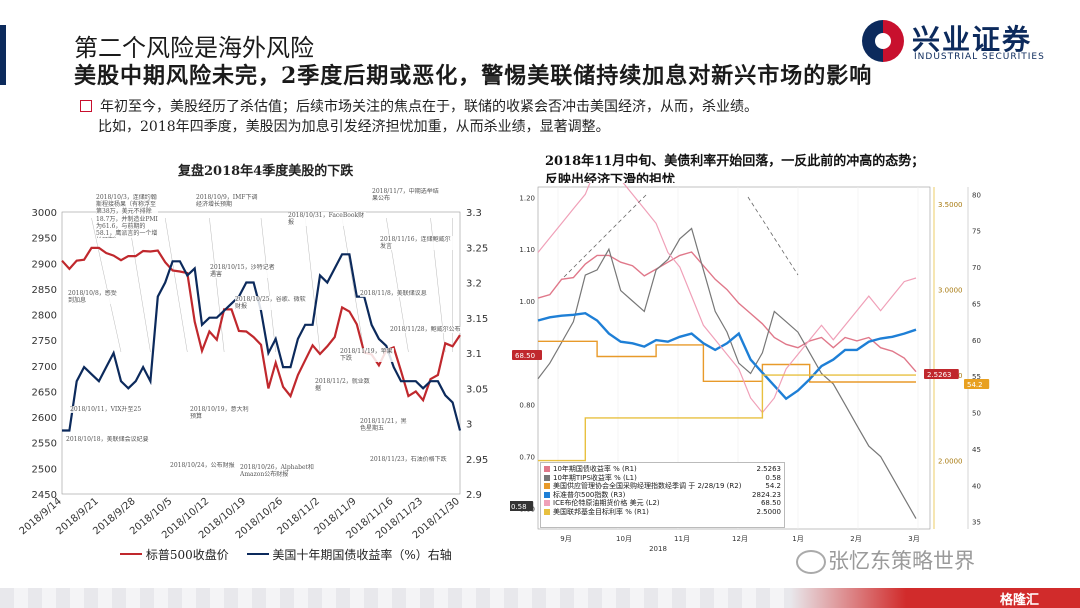  I want to click on legend-last-value: 2.5263, so click(769, 469).